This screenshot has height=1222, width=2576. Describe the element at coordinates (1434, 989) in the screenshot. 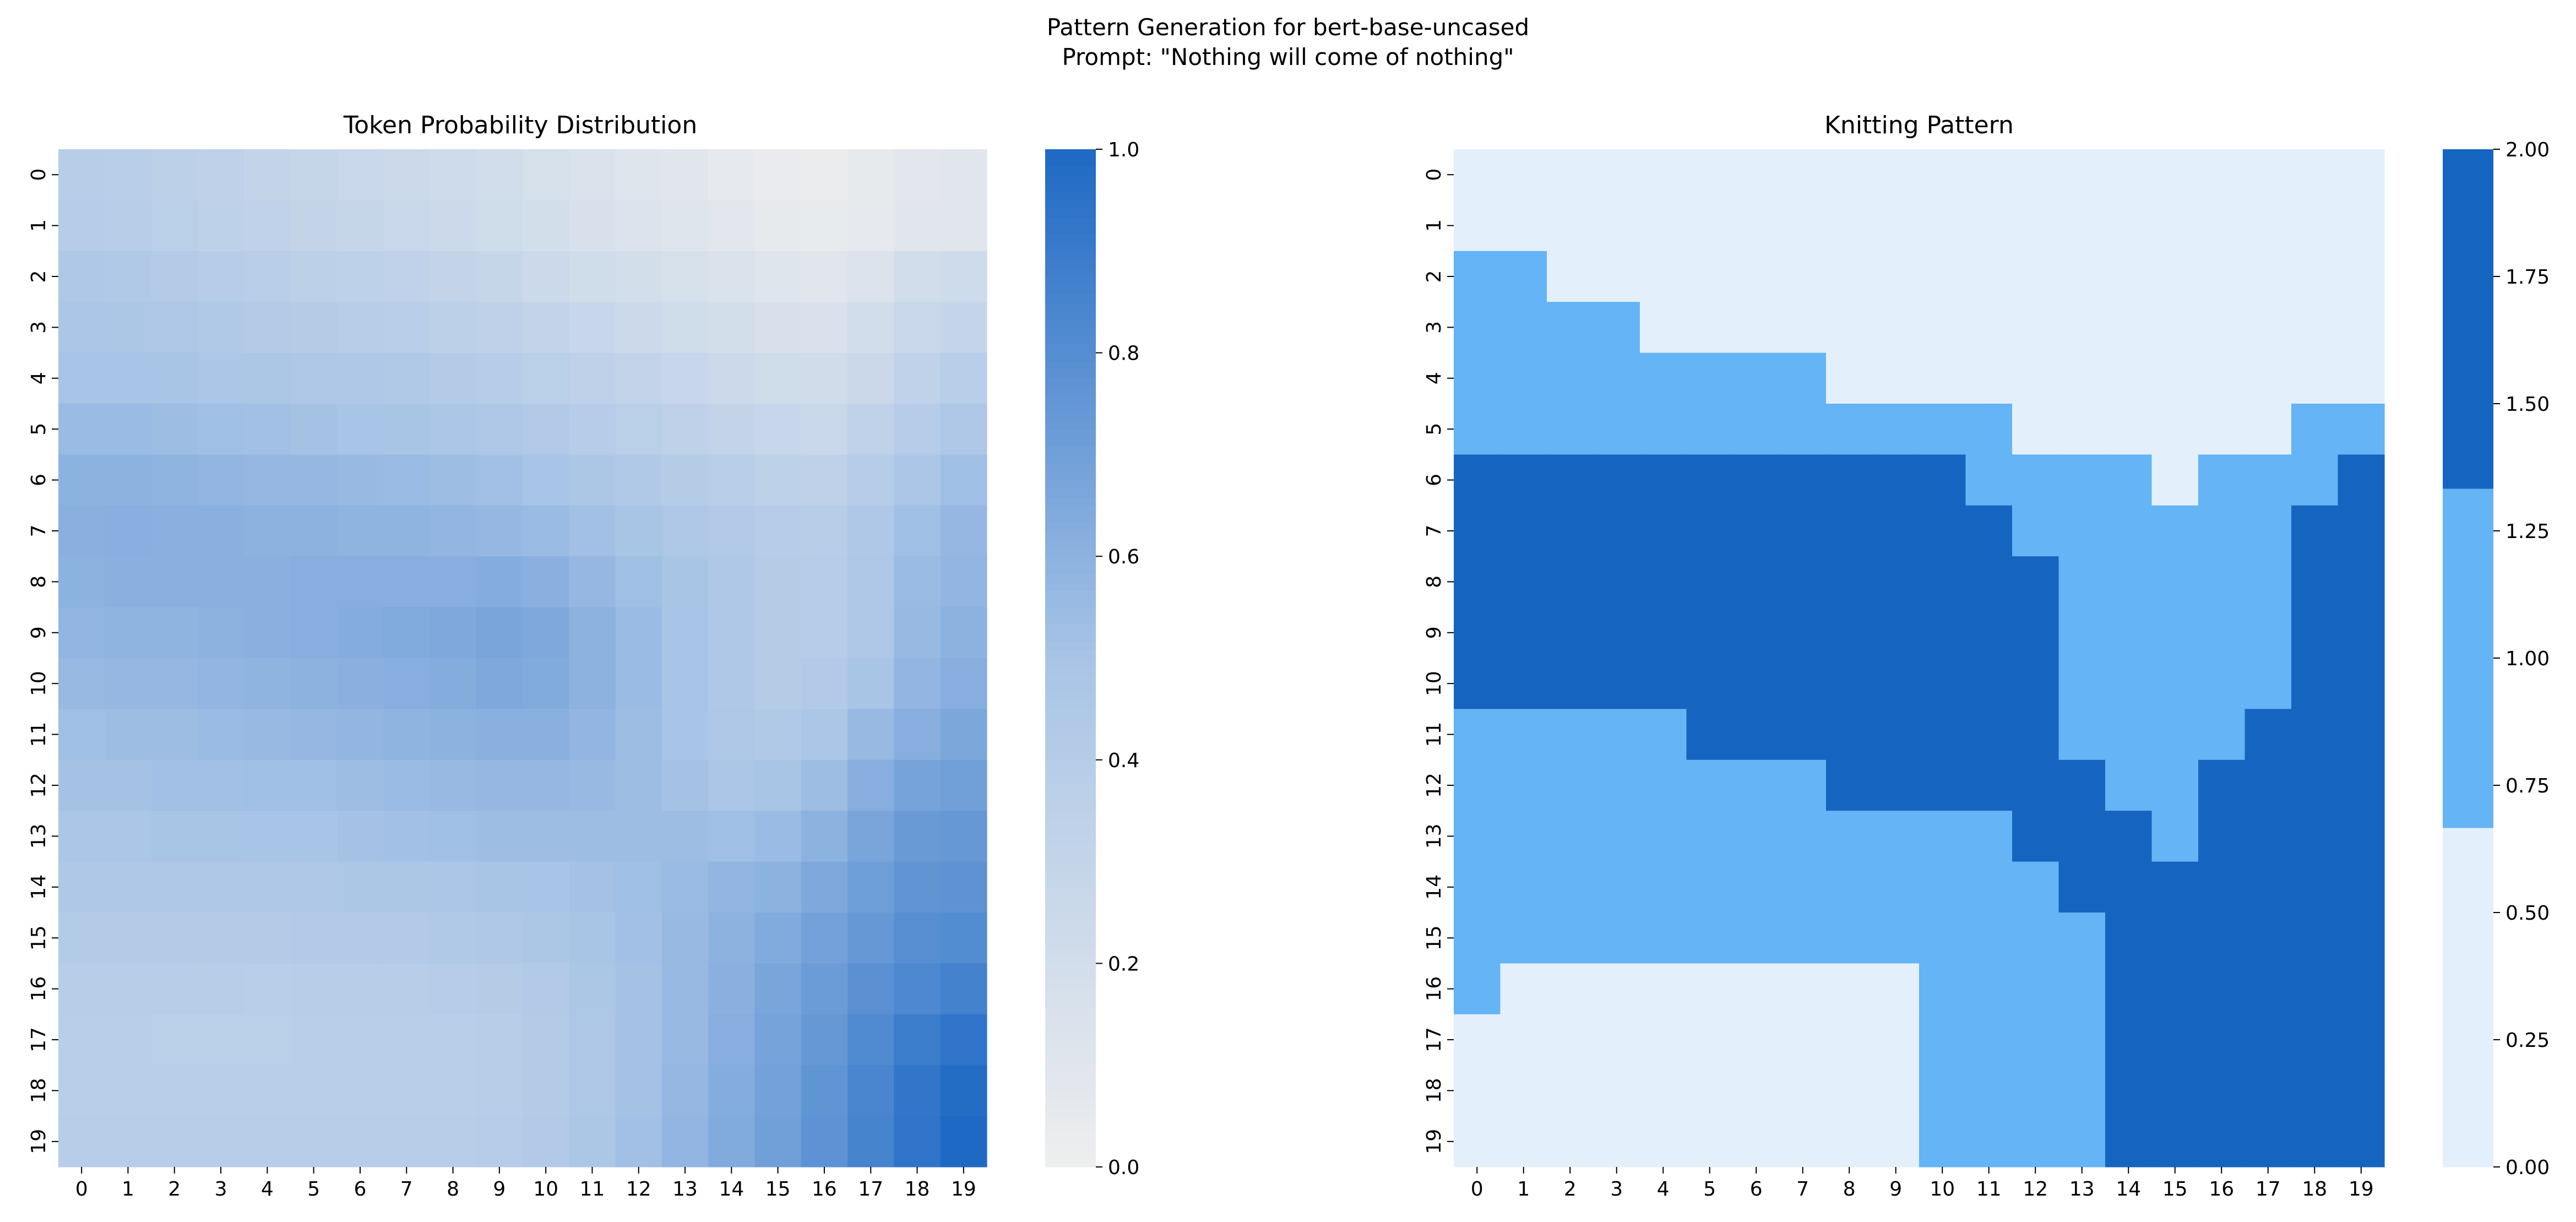

I see `y-tick-label: 16` at that location.